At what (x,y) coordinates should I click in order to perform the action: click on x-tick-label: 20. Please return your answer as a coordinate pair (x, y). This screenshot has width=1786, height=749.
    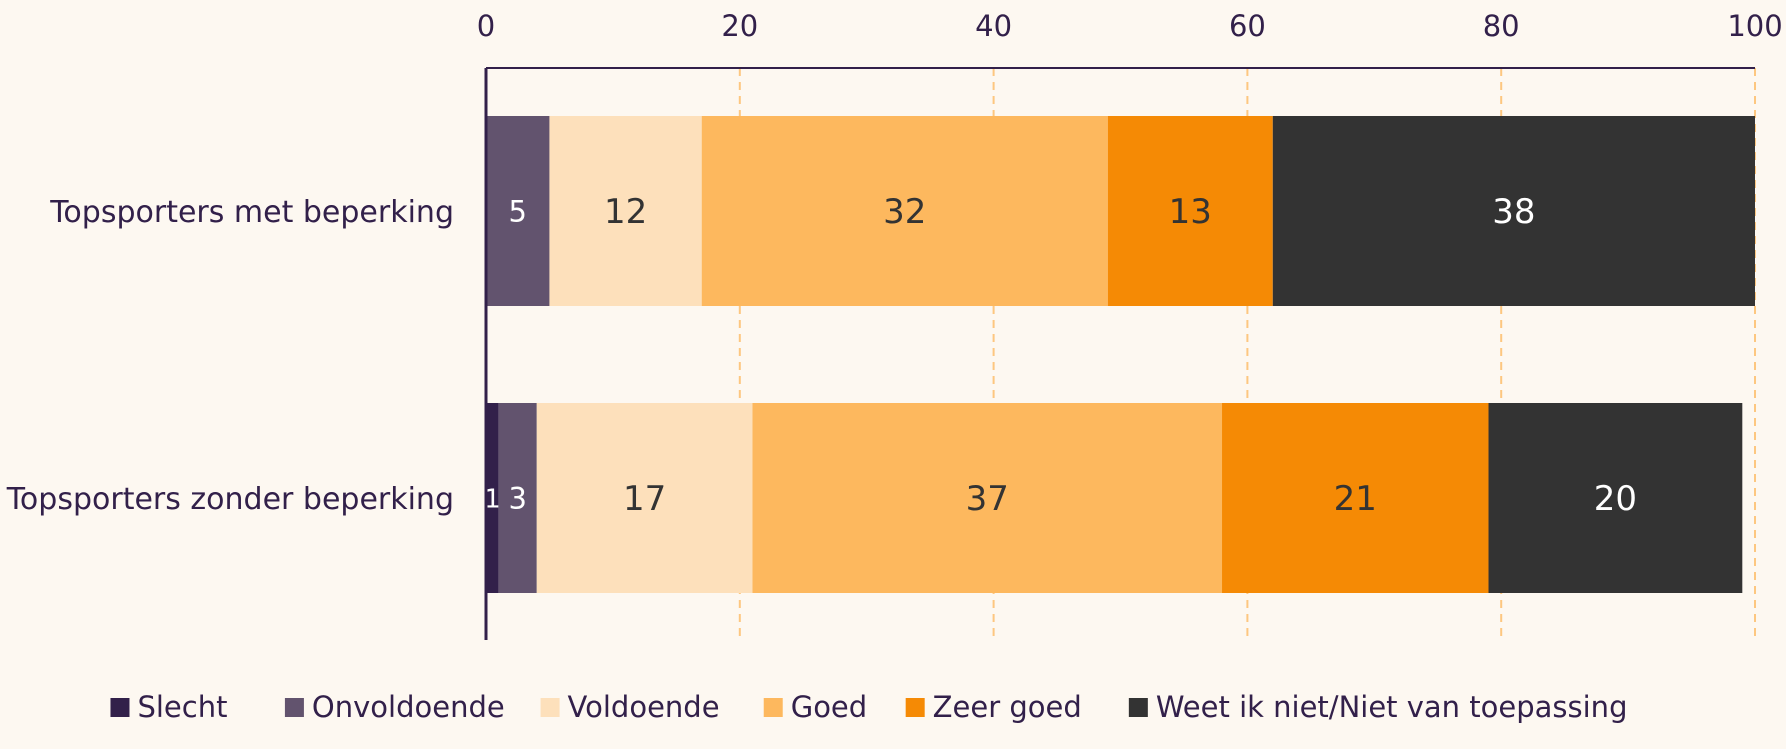
    Looking at the image, I should click on (739, 26).